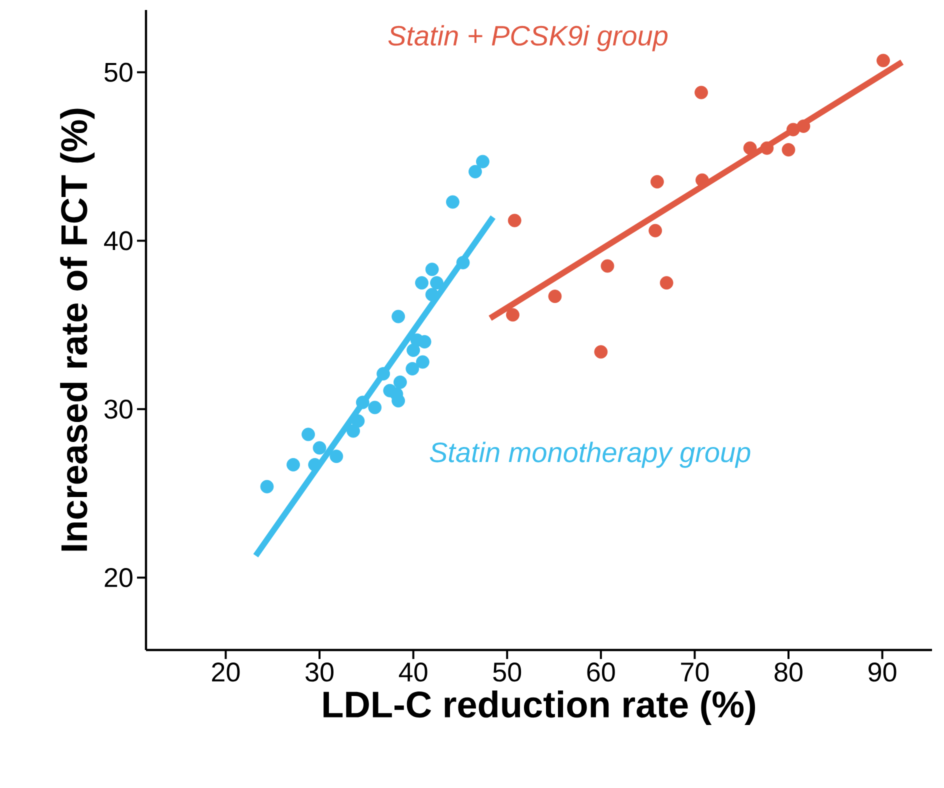  What do you see at coordinates (320, 672) in the screenshot?
I see `x-tick-label: 30` at bounding box center [320, 672].